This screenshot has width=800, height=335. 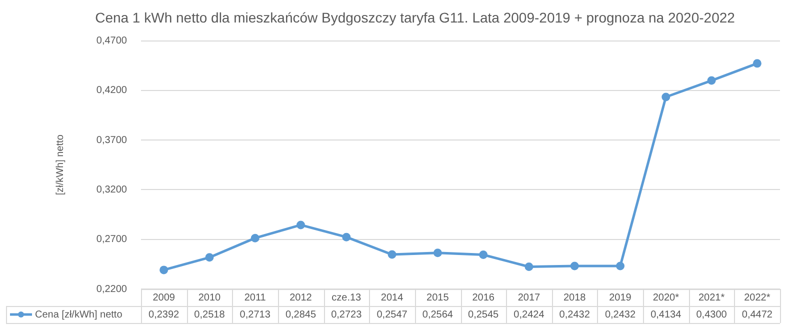 What do you see at coordinates (300, 314) in the screenshot?
I see `data-label: 0,2845` at bounding box center [300, 314].